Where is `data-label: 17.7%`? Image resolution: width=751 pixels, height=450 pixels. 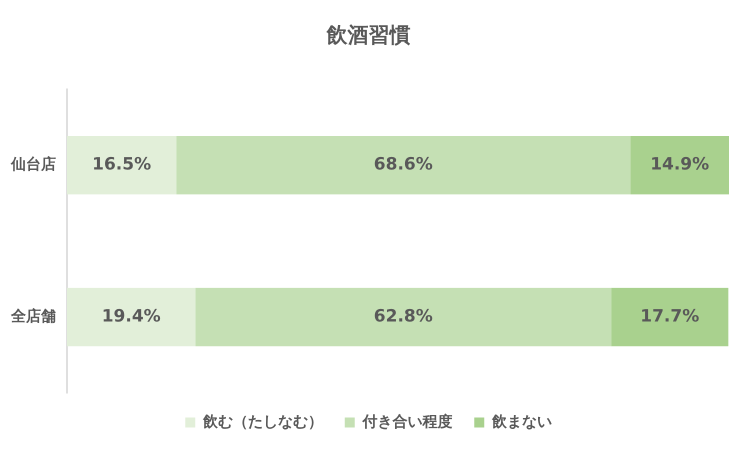 data-label: 17.7% is located at coordinates (670, 316).